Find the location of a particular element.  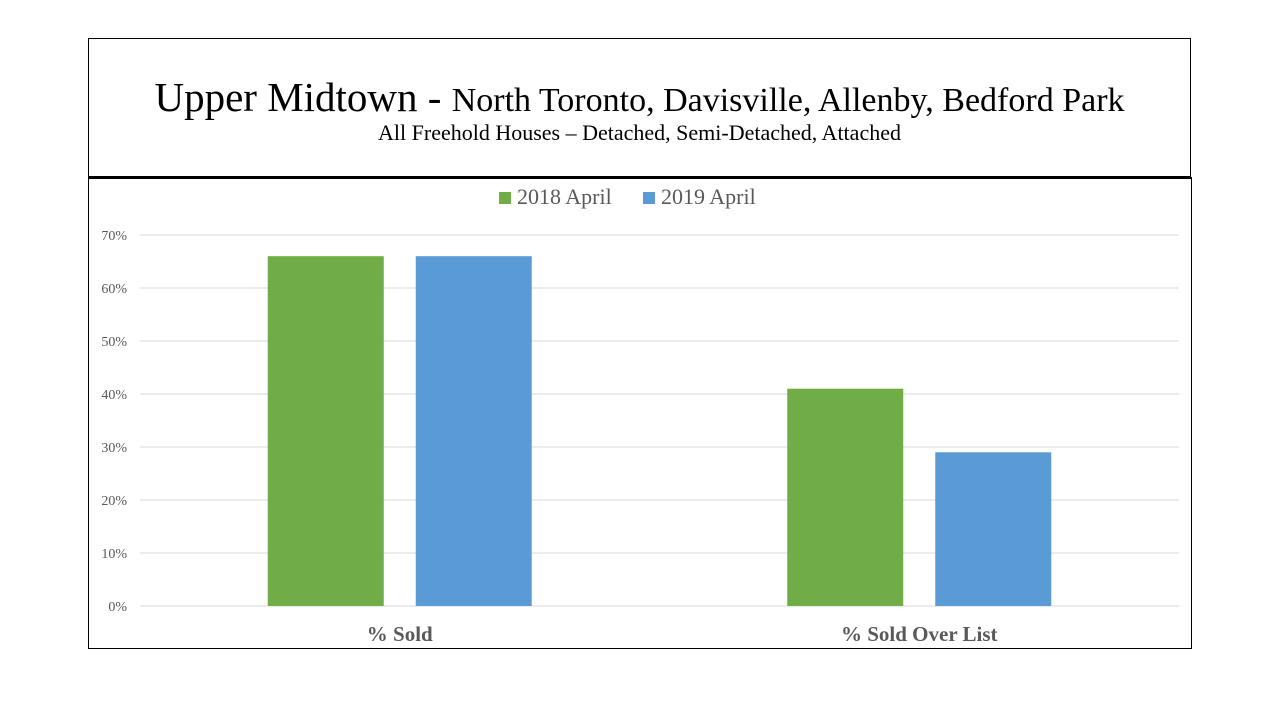

y-tick-label: 60% is located at coordinates (114, 289).